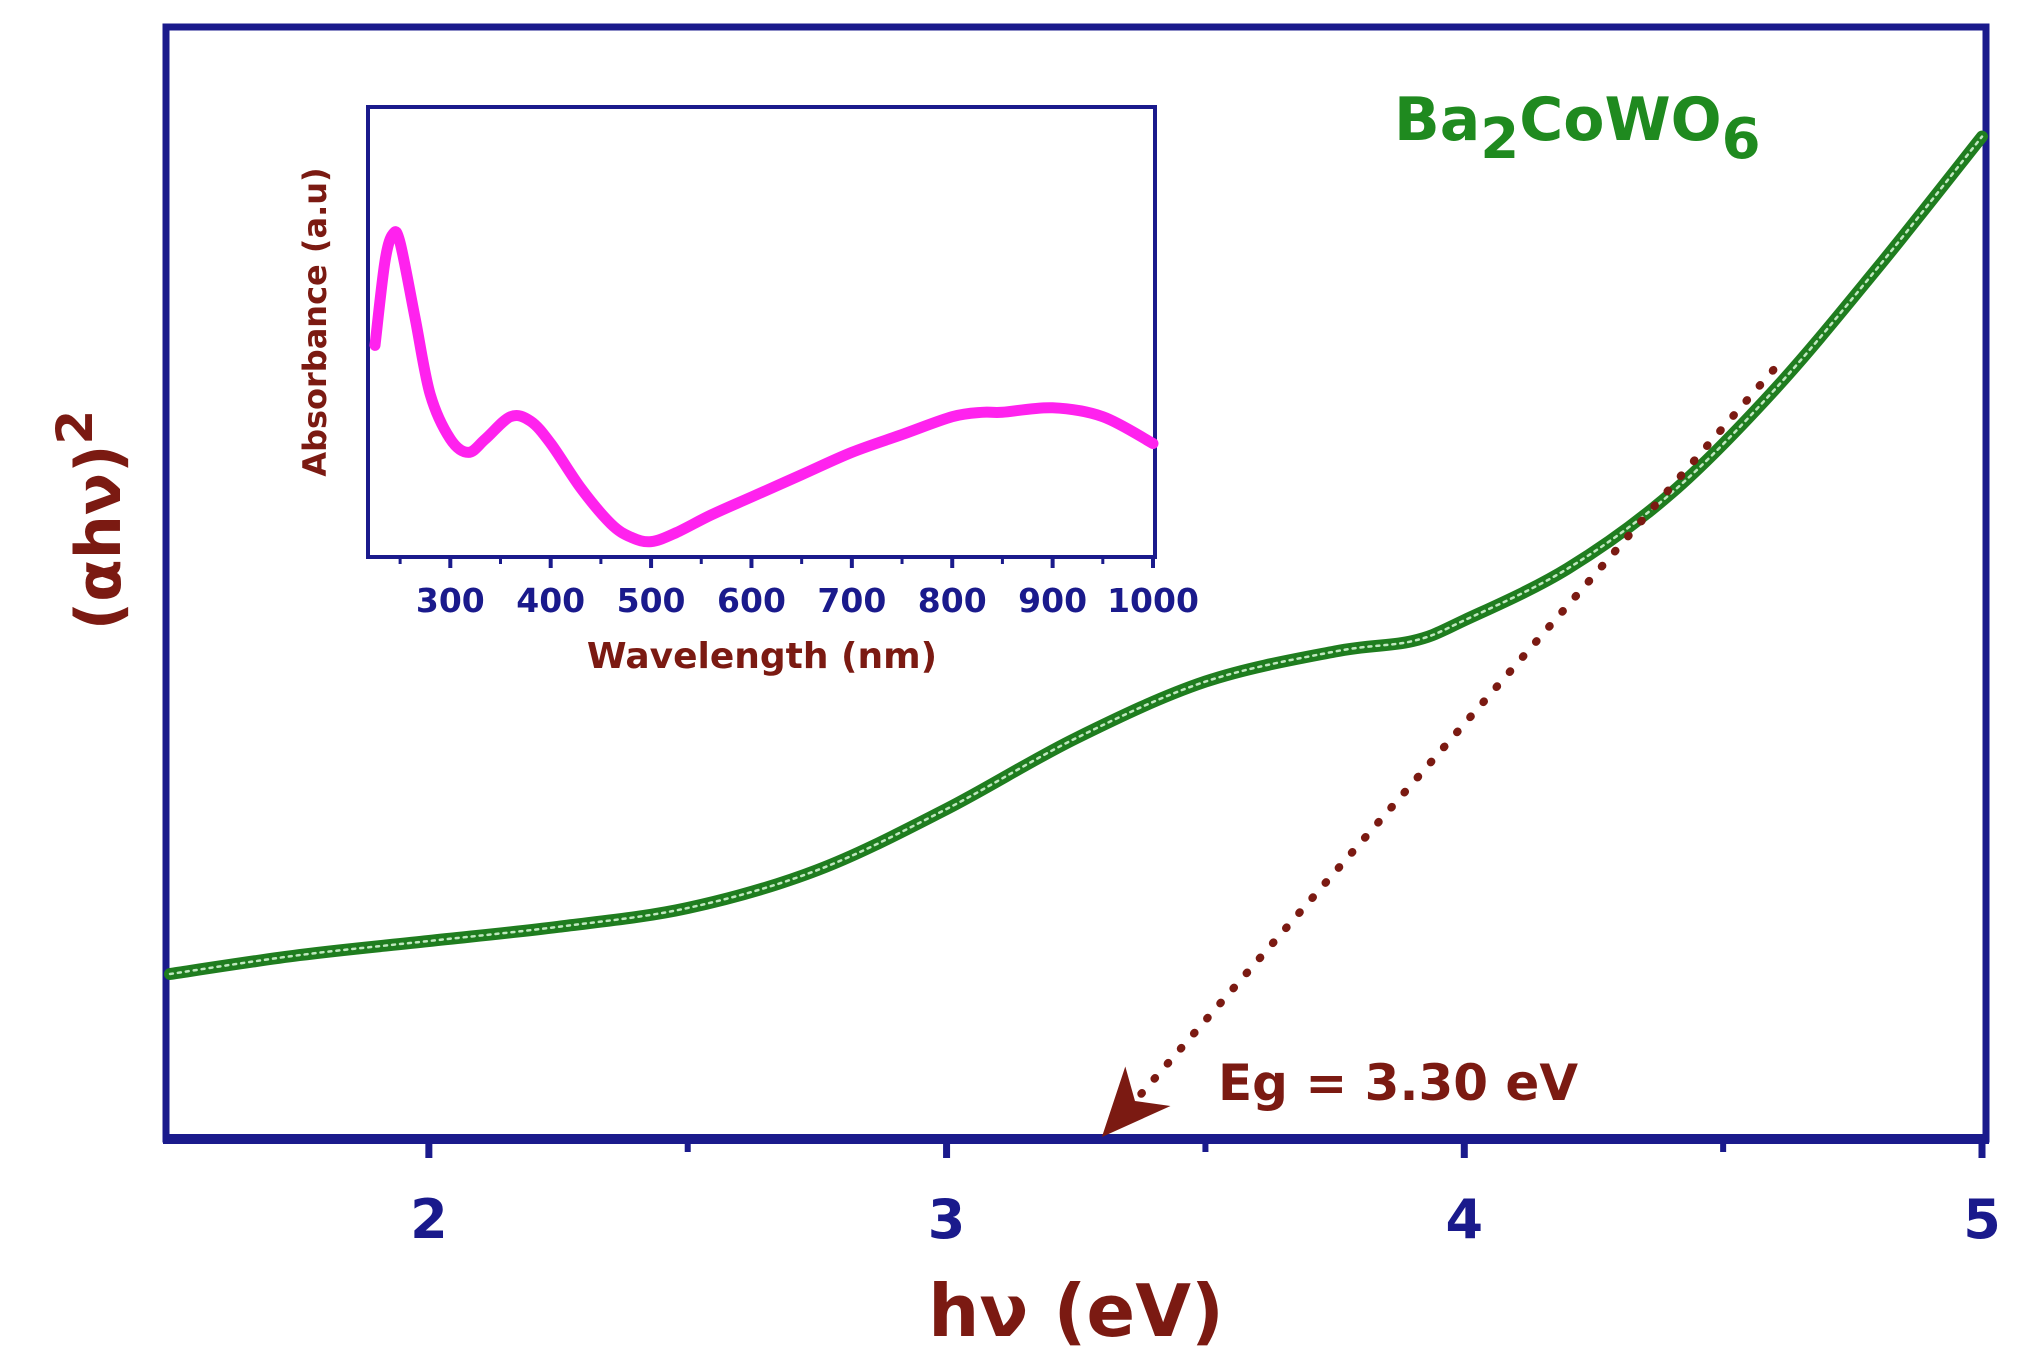 The width and height of the screenshot is (2026, 1360). Describe the element at coordinates (1153, 600) in the screenshot. I see `inset-x-tick-label: 1000` at that location.